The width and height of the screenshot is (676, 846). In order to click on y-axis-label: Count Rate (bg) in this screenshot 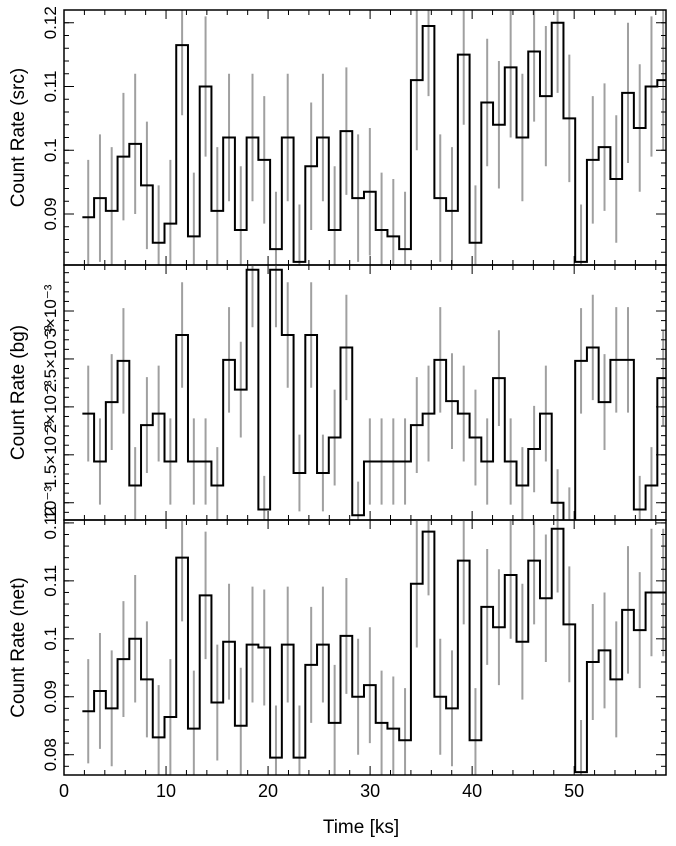, I will do `click(18, 392)`.